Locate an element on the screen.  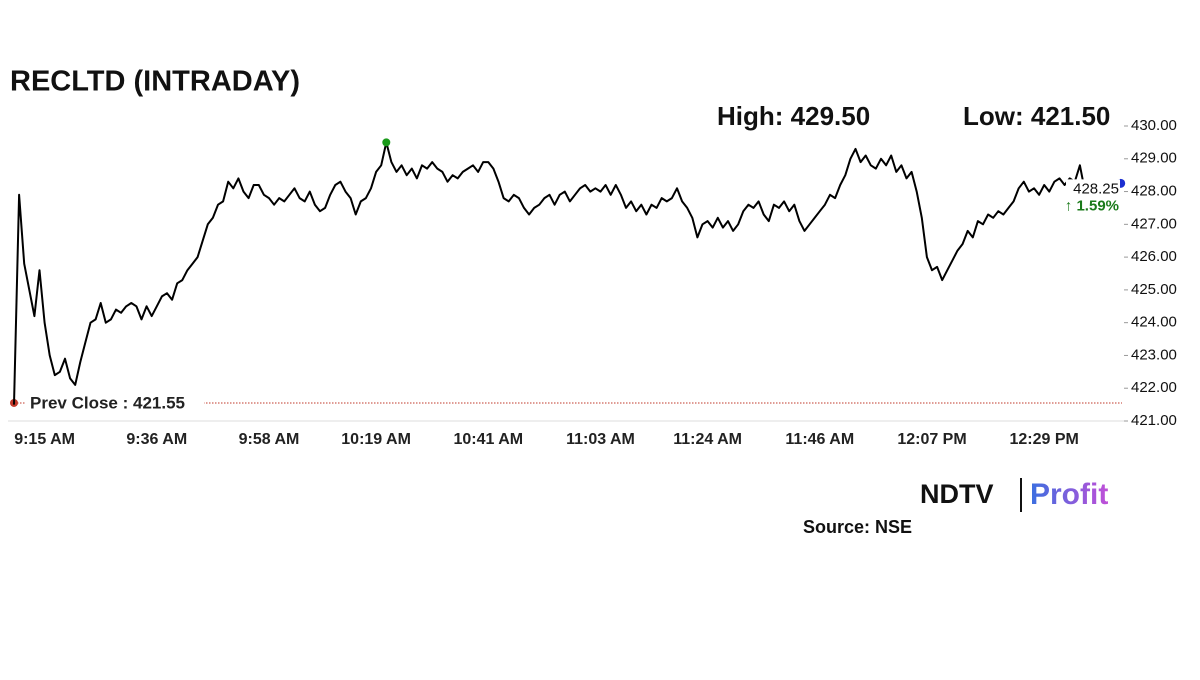
y-tick-label: 423.00 is located at coordinates (1154, 354).